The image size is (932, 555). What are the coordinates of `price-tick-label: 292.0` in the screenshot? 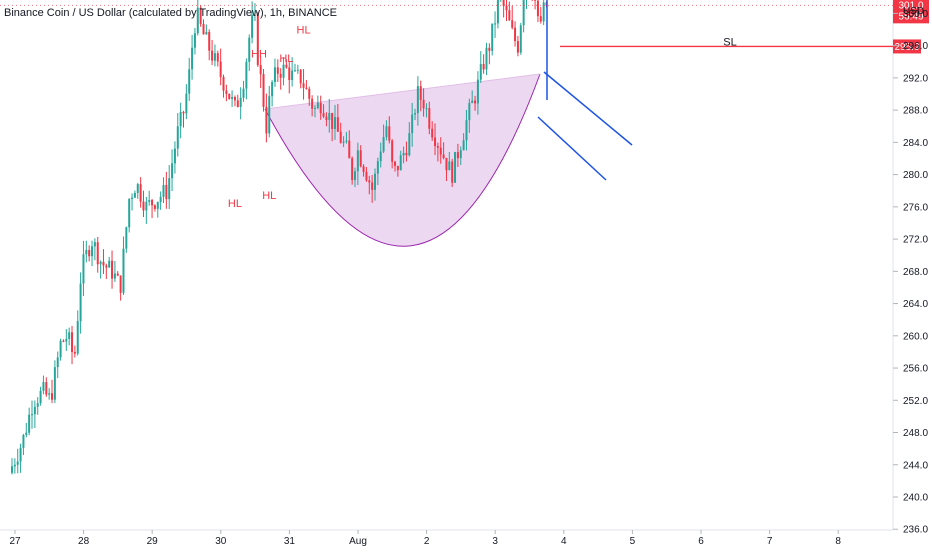 It's located at (915, 78).